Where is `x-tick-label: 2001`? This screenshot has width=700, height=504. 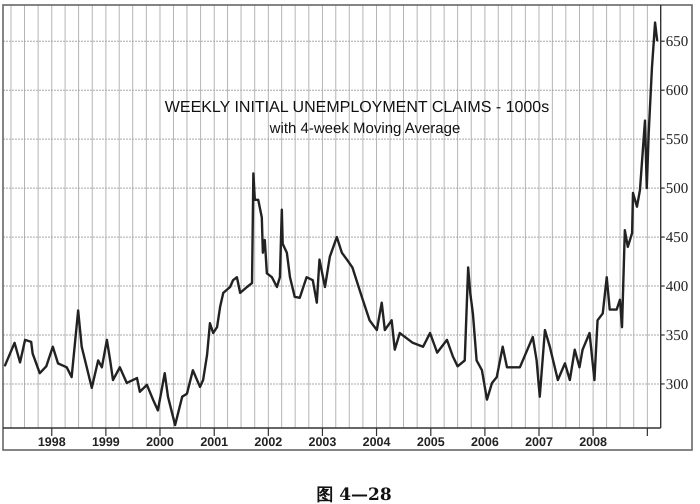
x-tick-label: 2001 is located at coordinates (214, 442).